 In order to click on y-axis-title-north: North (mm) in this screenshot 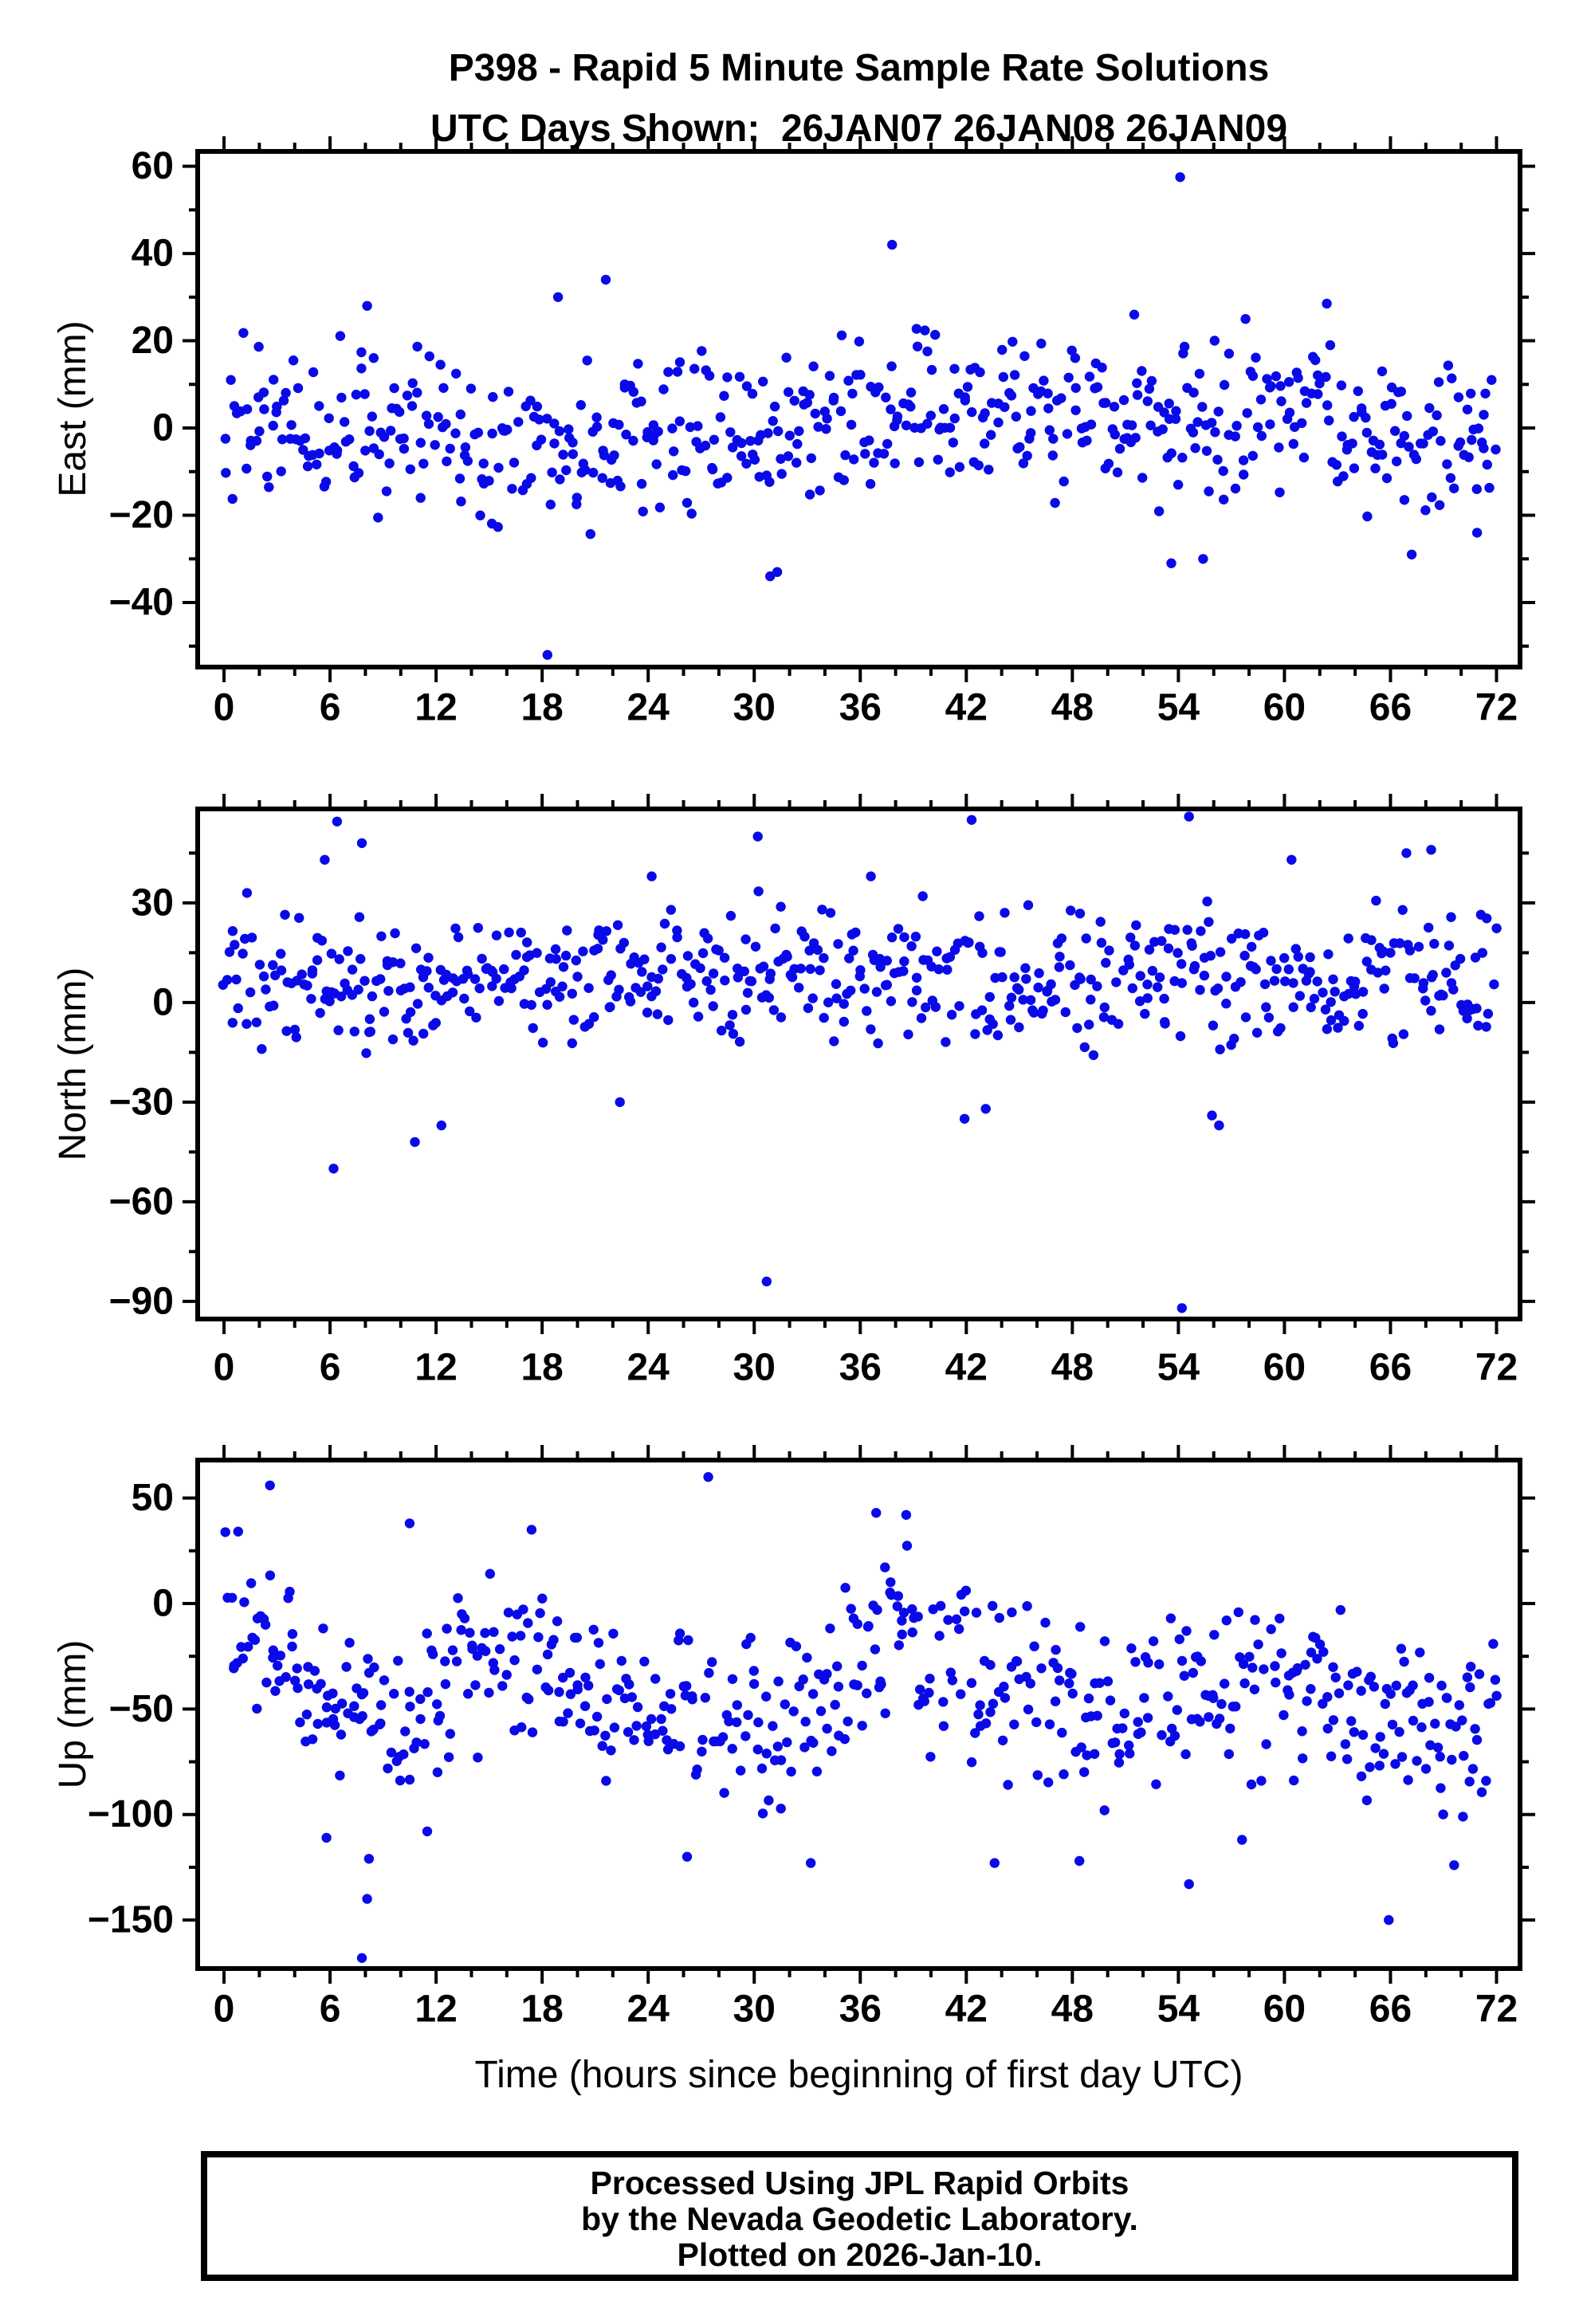, I will do `click(73, 1064)`.